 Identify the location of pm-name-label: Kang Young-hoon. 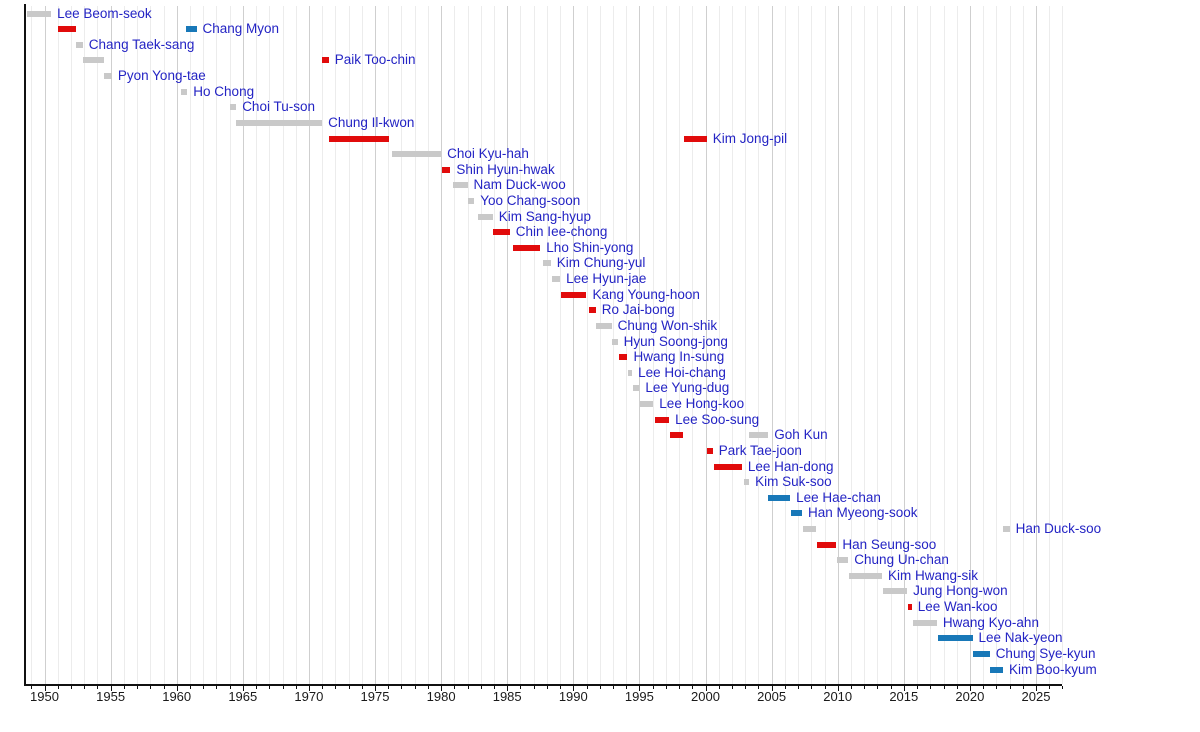
(646, 294).